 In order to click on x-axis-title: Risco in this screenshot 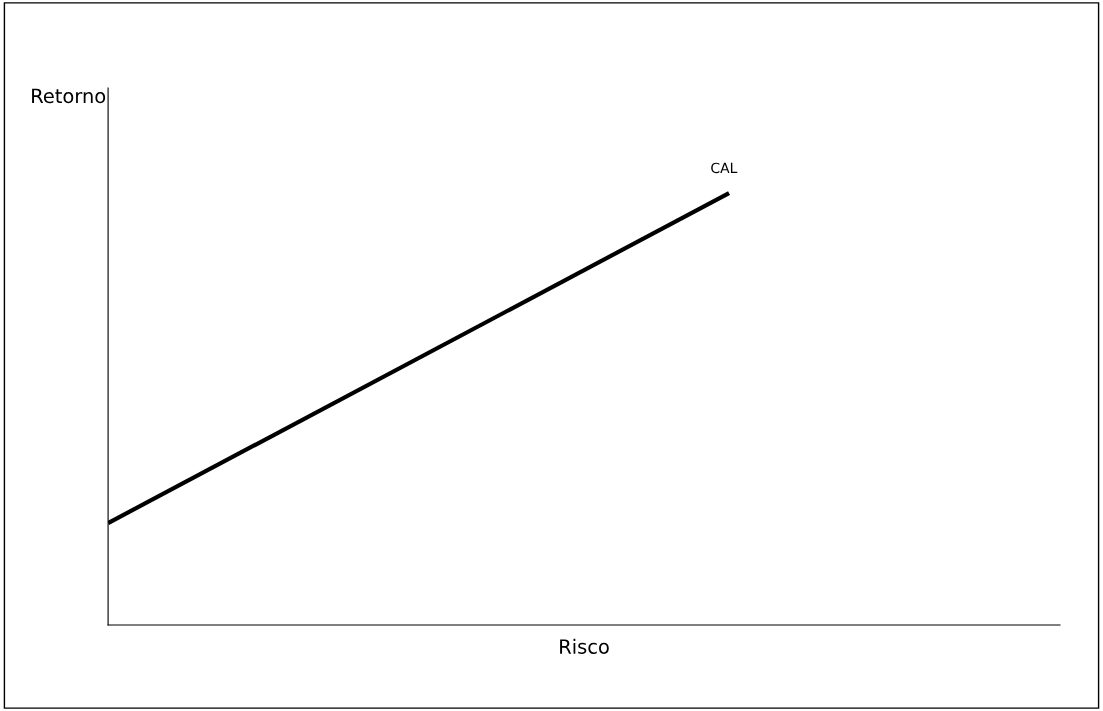, I will do `click(584, 646)`.